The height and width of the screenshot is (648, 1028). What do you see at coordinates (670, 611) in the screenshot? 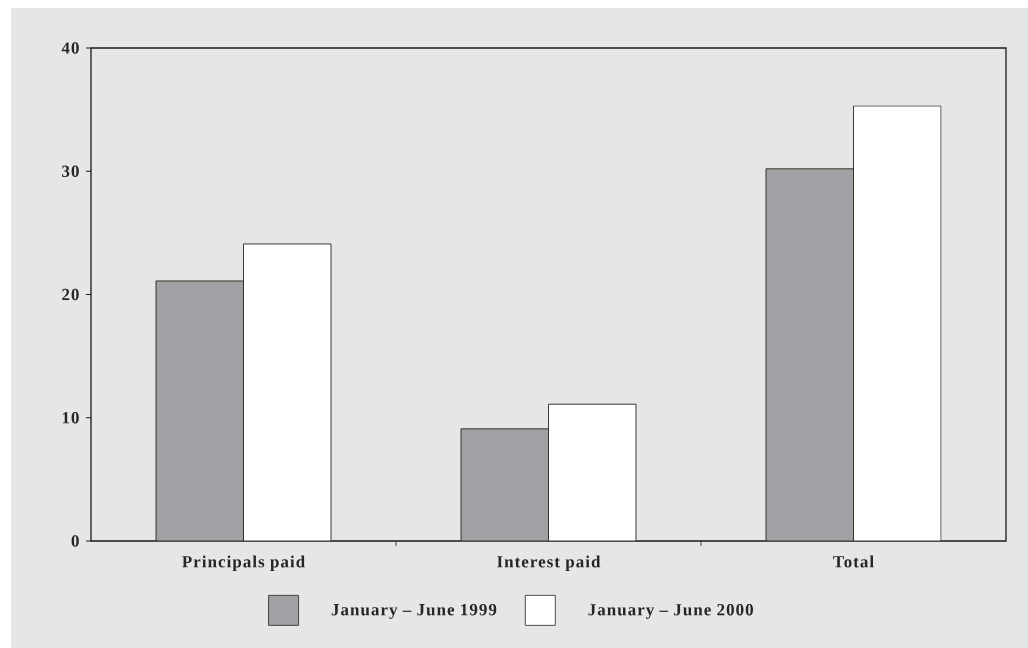
I see `legend-label: January – June 2000` at bounding box center [670, 611].